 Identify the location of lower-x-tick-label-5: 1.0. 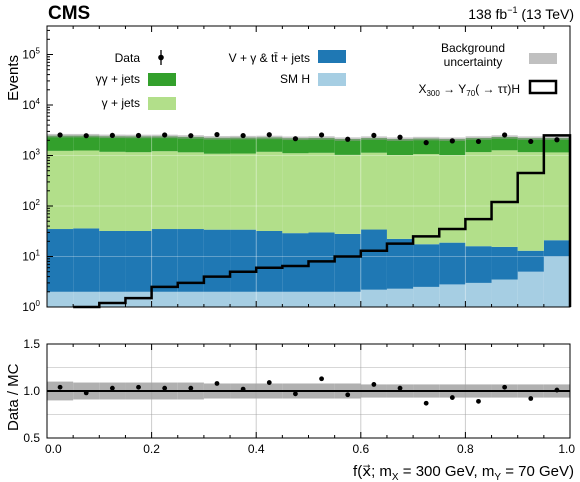
(566, 449).